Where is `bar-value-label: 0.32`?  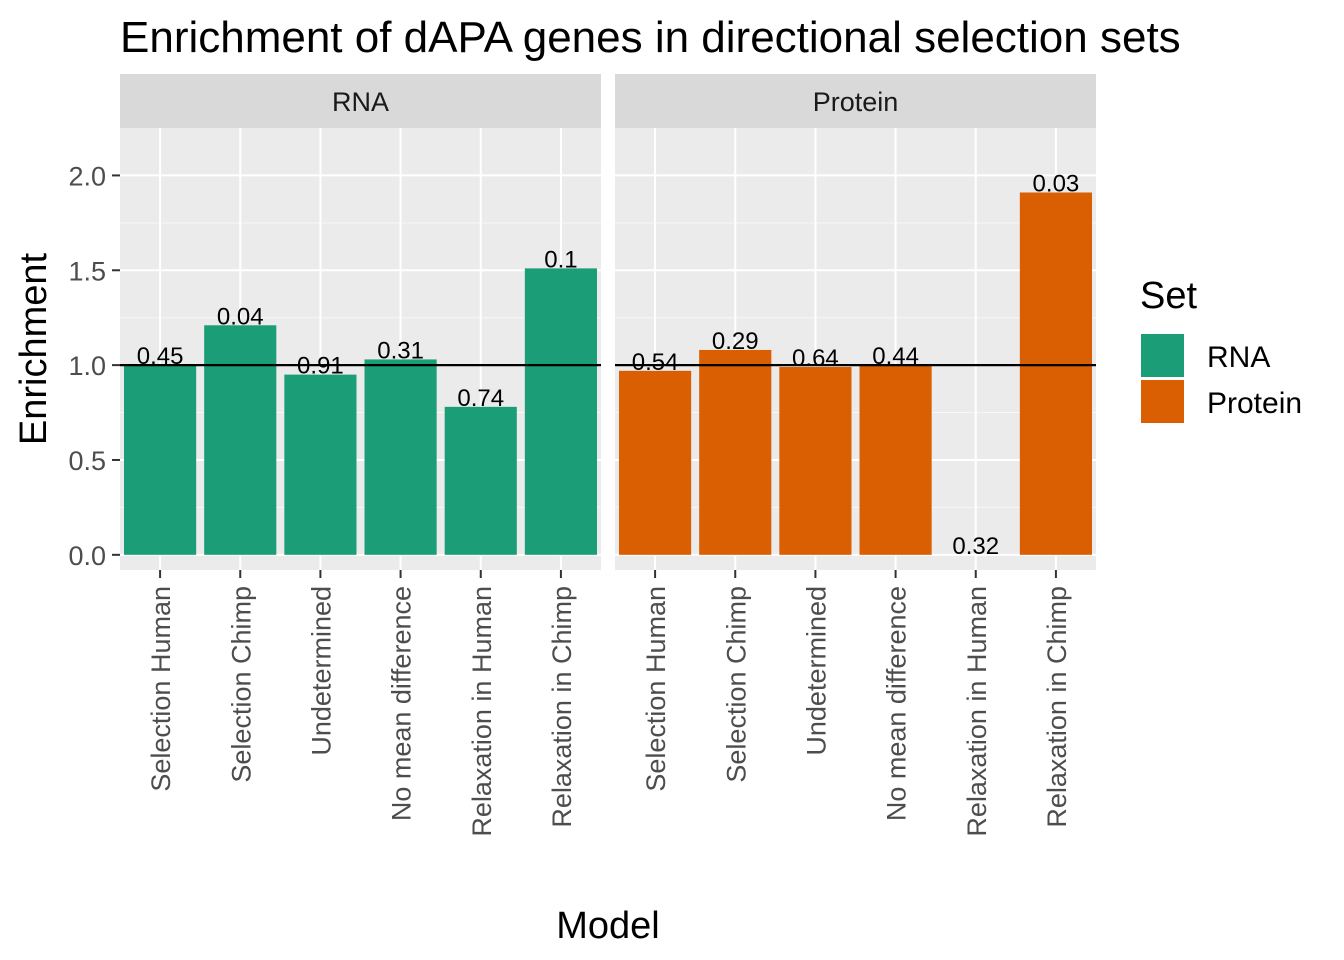
bar-value-label: 0.32 is located at coordinates (975, 546).